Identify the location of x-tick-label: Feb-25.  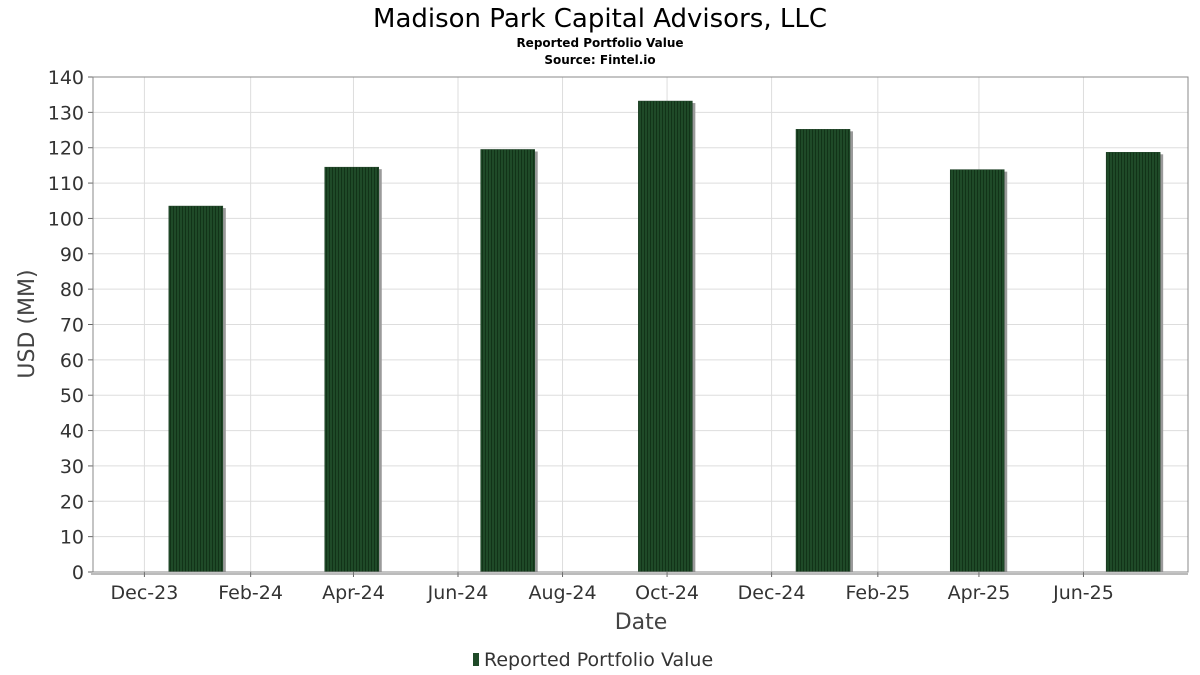
(877, 593).